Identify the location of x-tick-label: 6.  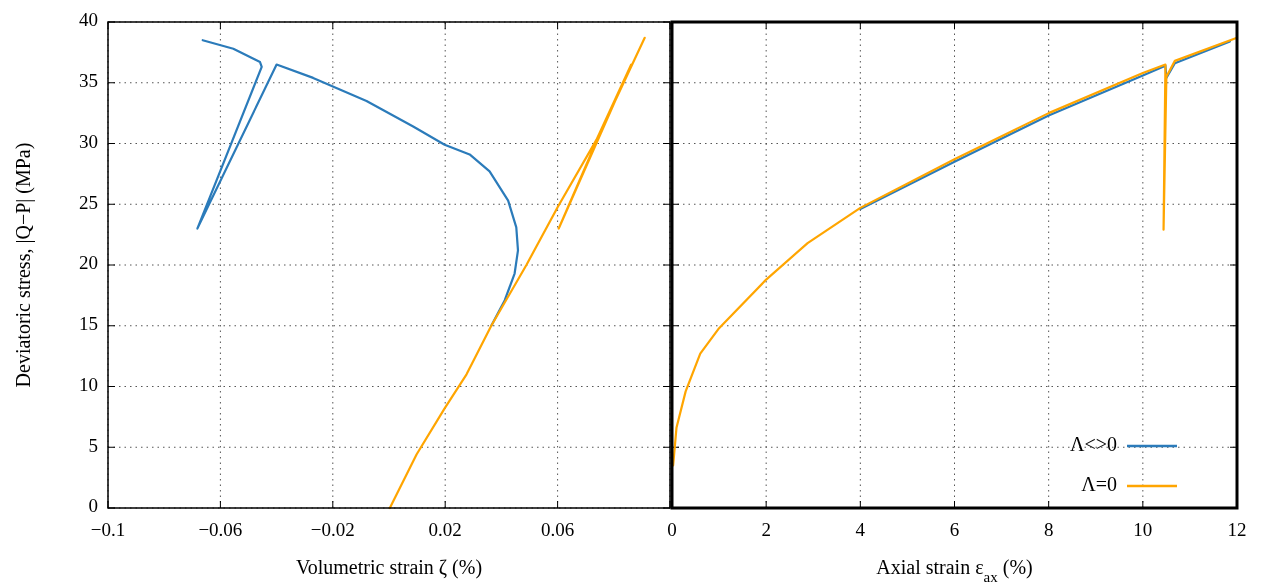
(954, 529).